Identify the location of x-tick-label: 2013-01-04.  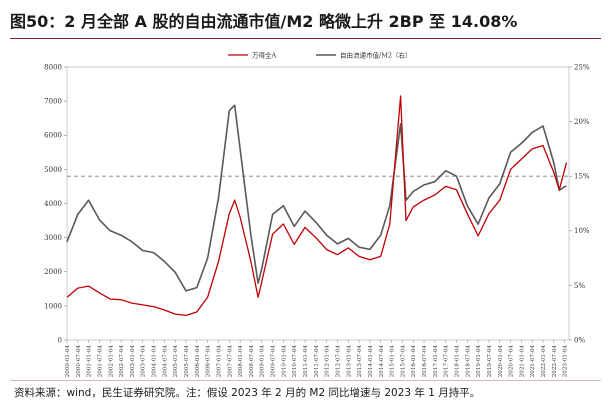
(349, 361).